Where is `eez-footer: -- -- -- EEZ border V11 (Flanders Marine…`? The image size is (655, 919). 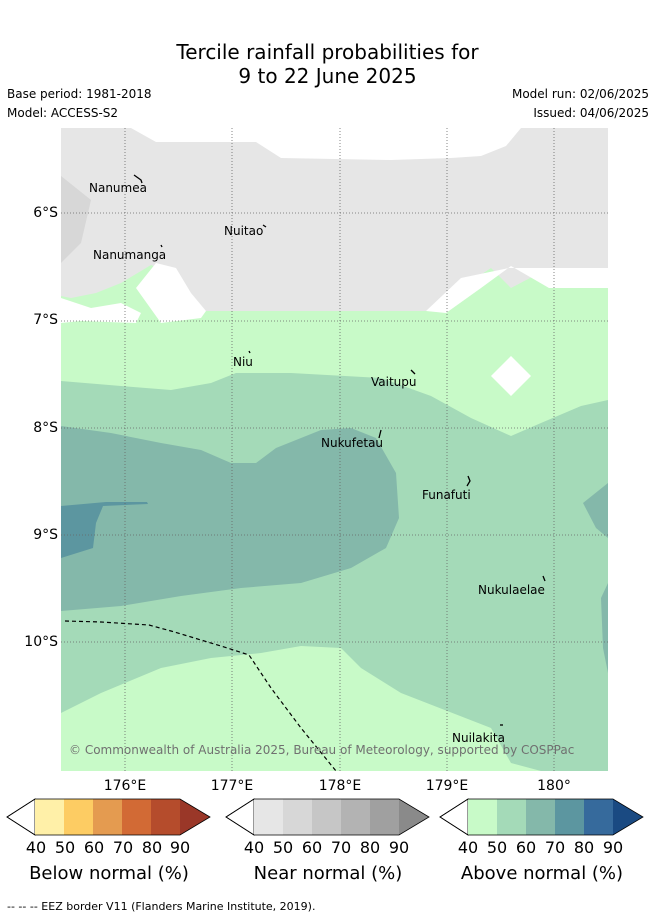 eez-footer: -- -- -- EEZ border V11 (Flanders Marine… is located at coordinates (161, 906).